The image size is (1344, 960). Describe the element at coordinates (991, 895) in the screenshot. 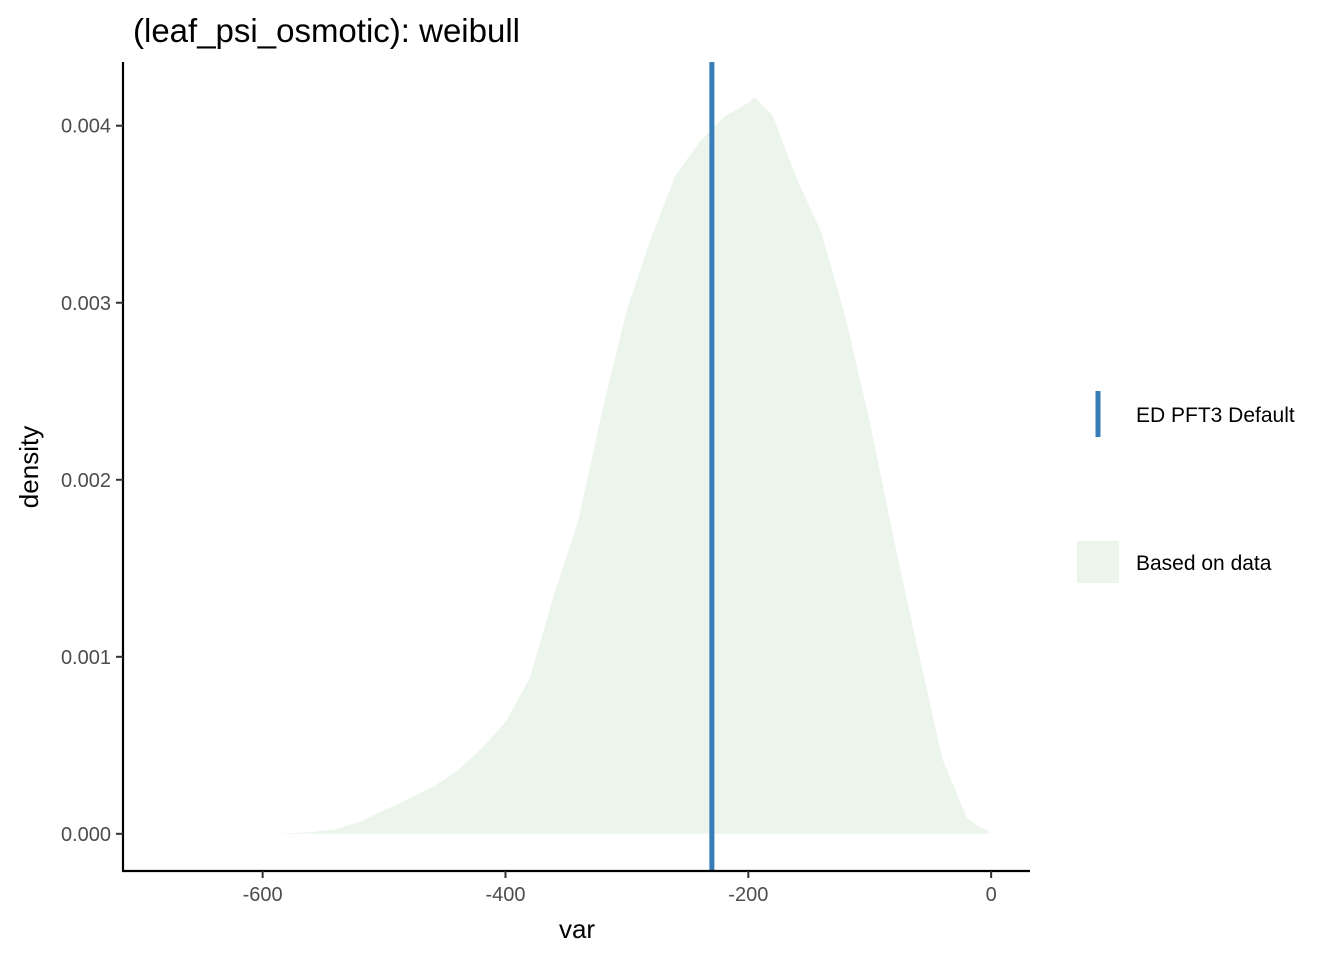

I see `x-tick-label: 0` at that location.